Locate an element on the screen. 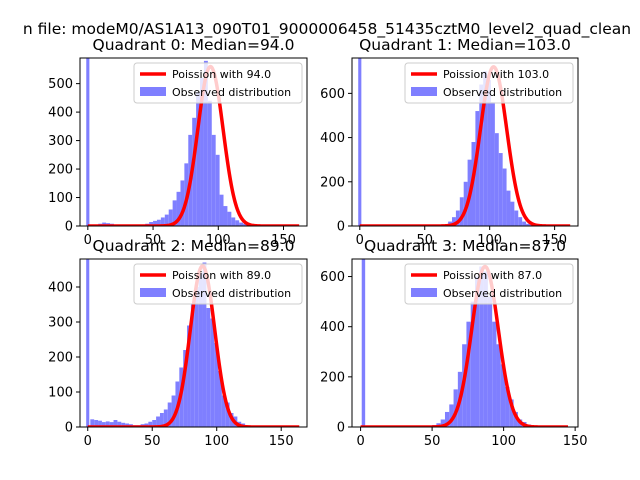 The image size is (640, 480). y-tick-label: 600 is located at coordinates (332, 277).